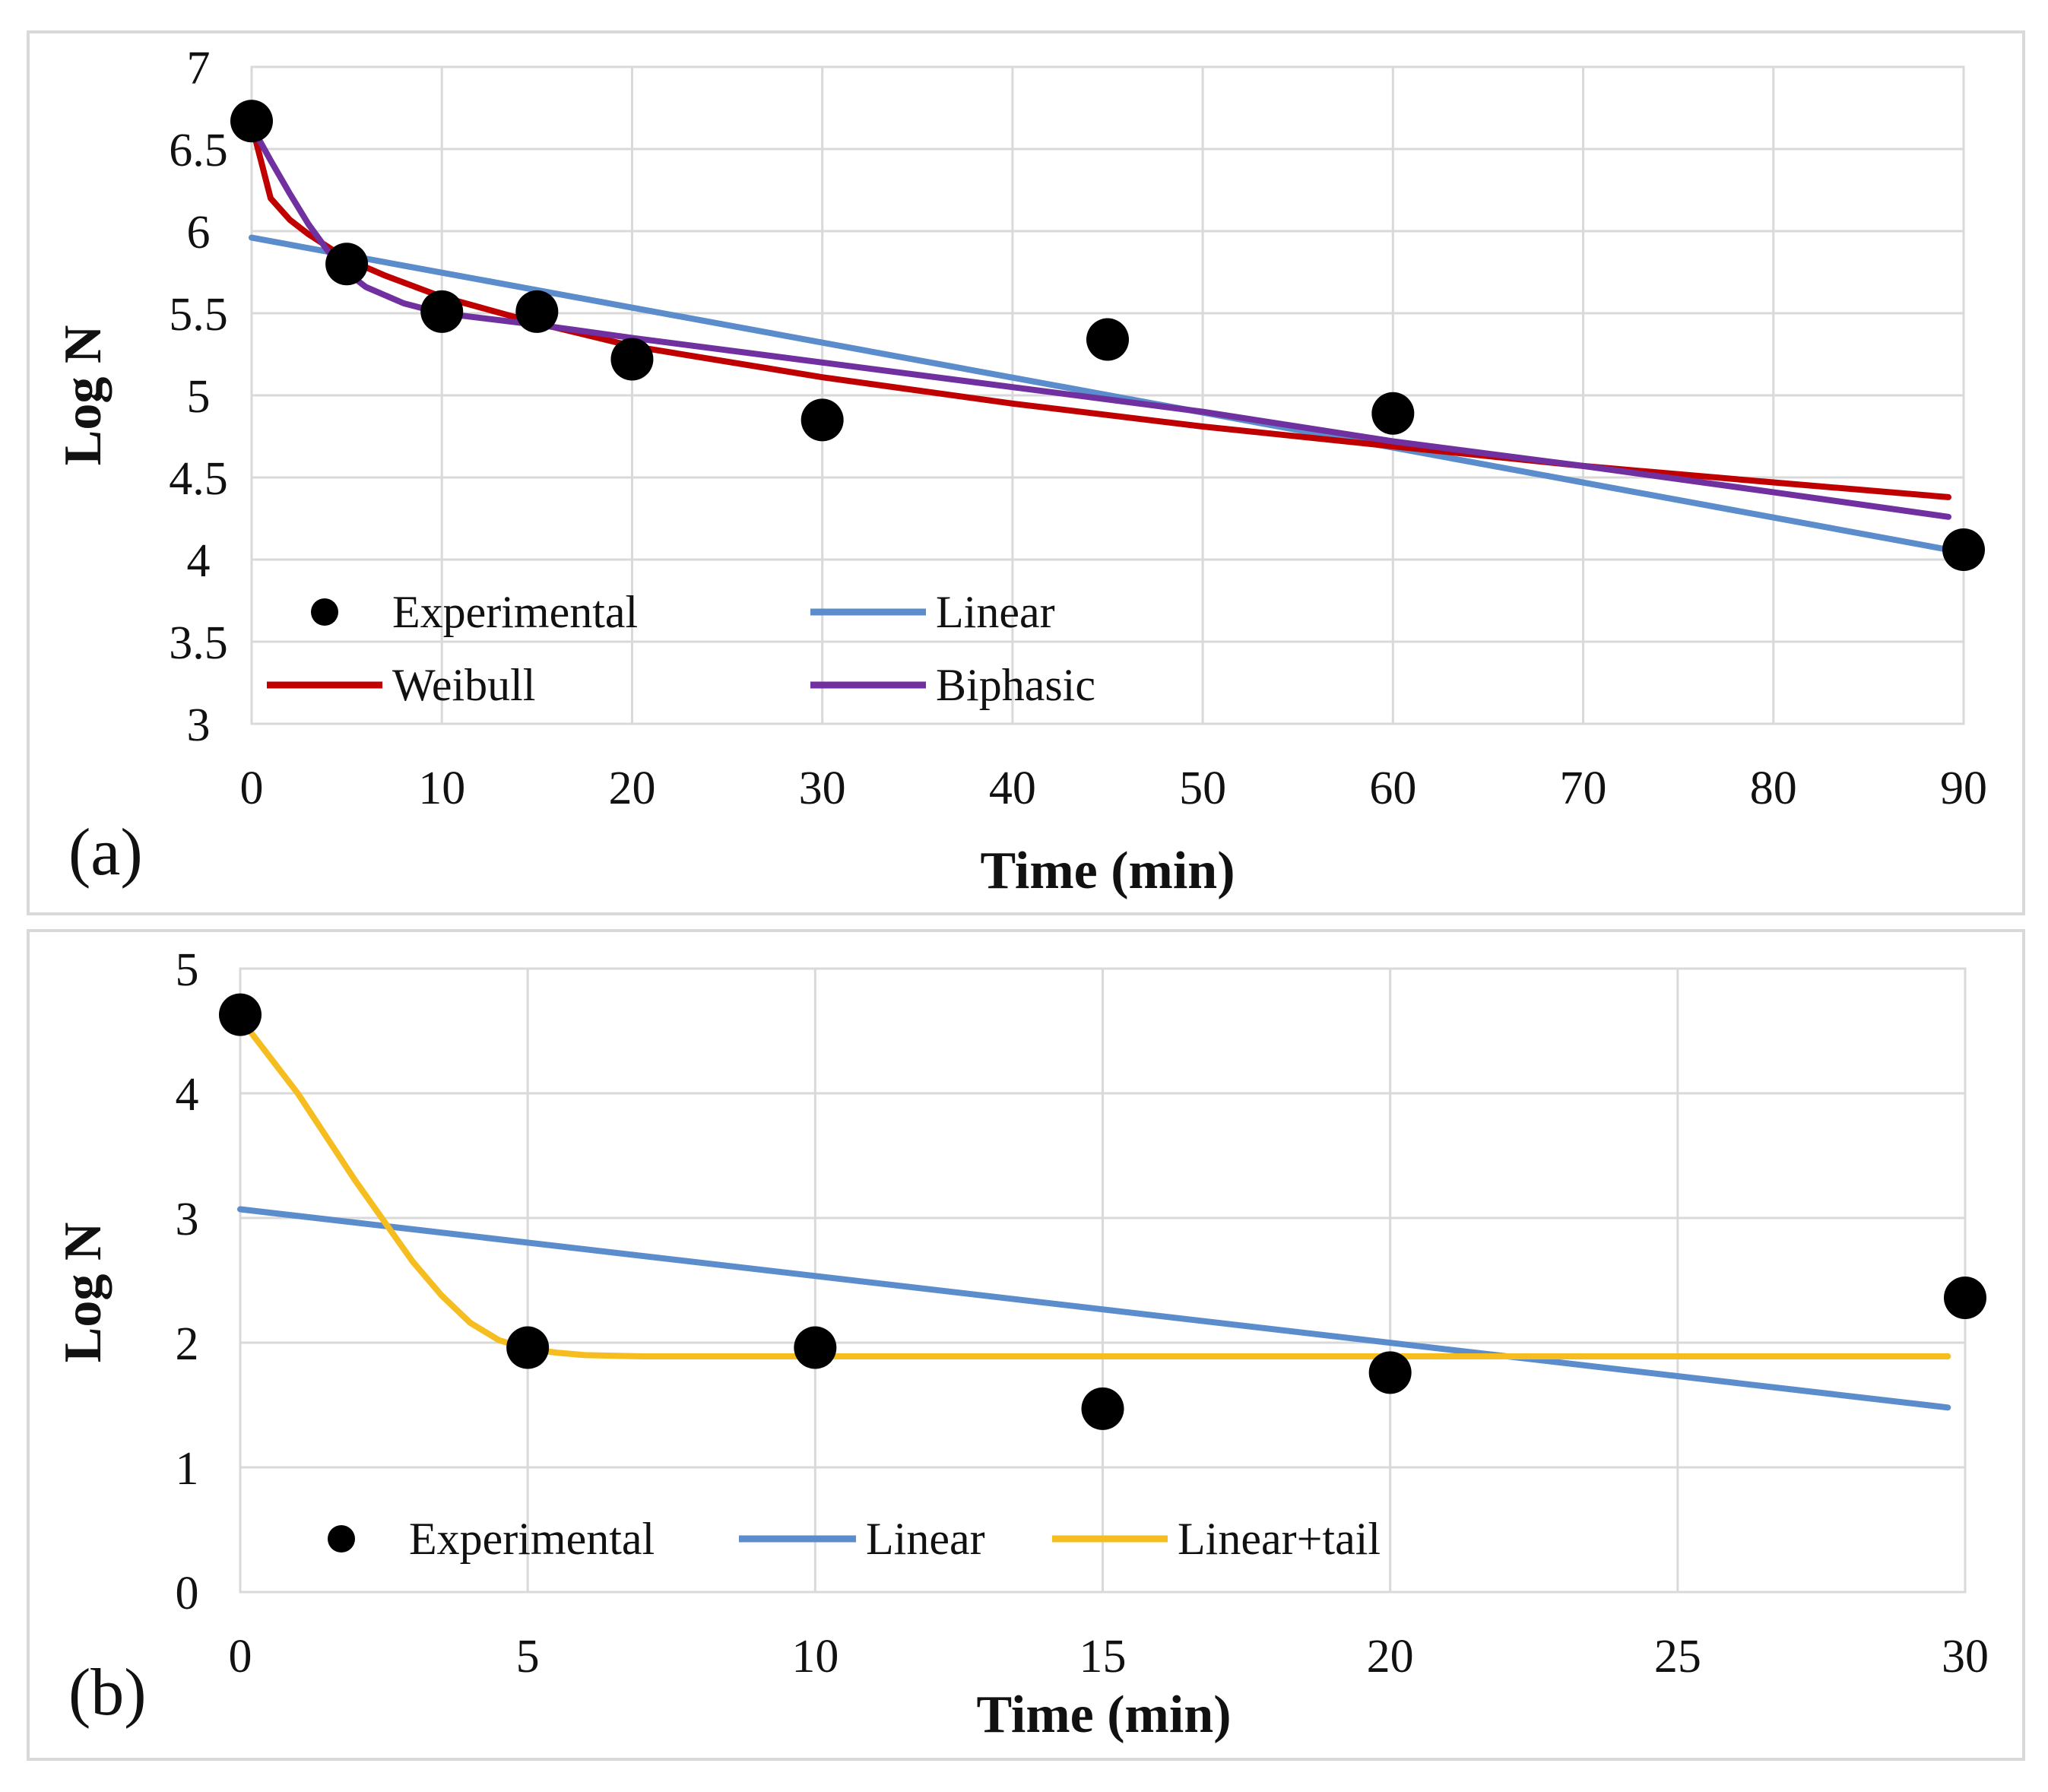  Describe the element at coordinates (1202, 789) in the screenshot. I see `a-x-tick-label: 50` at that location.